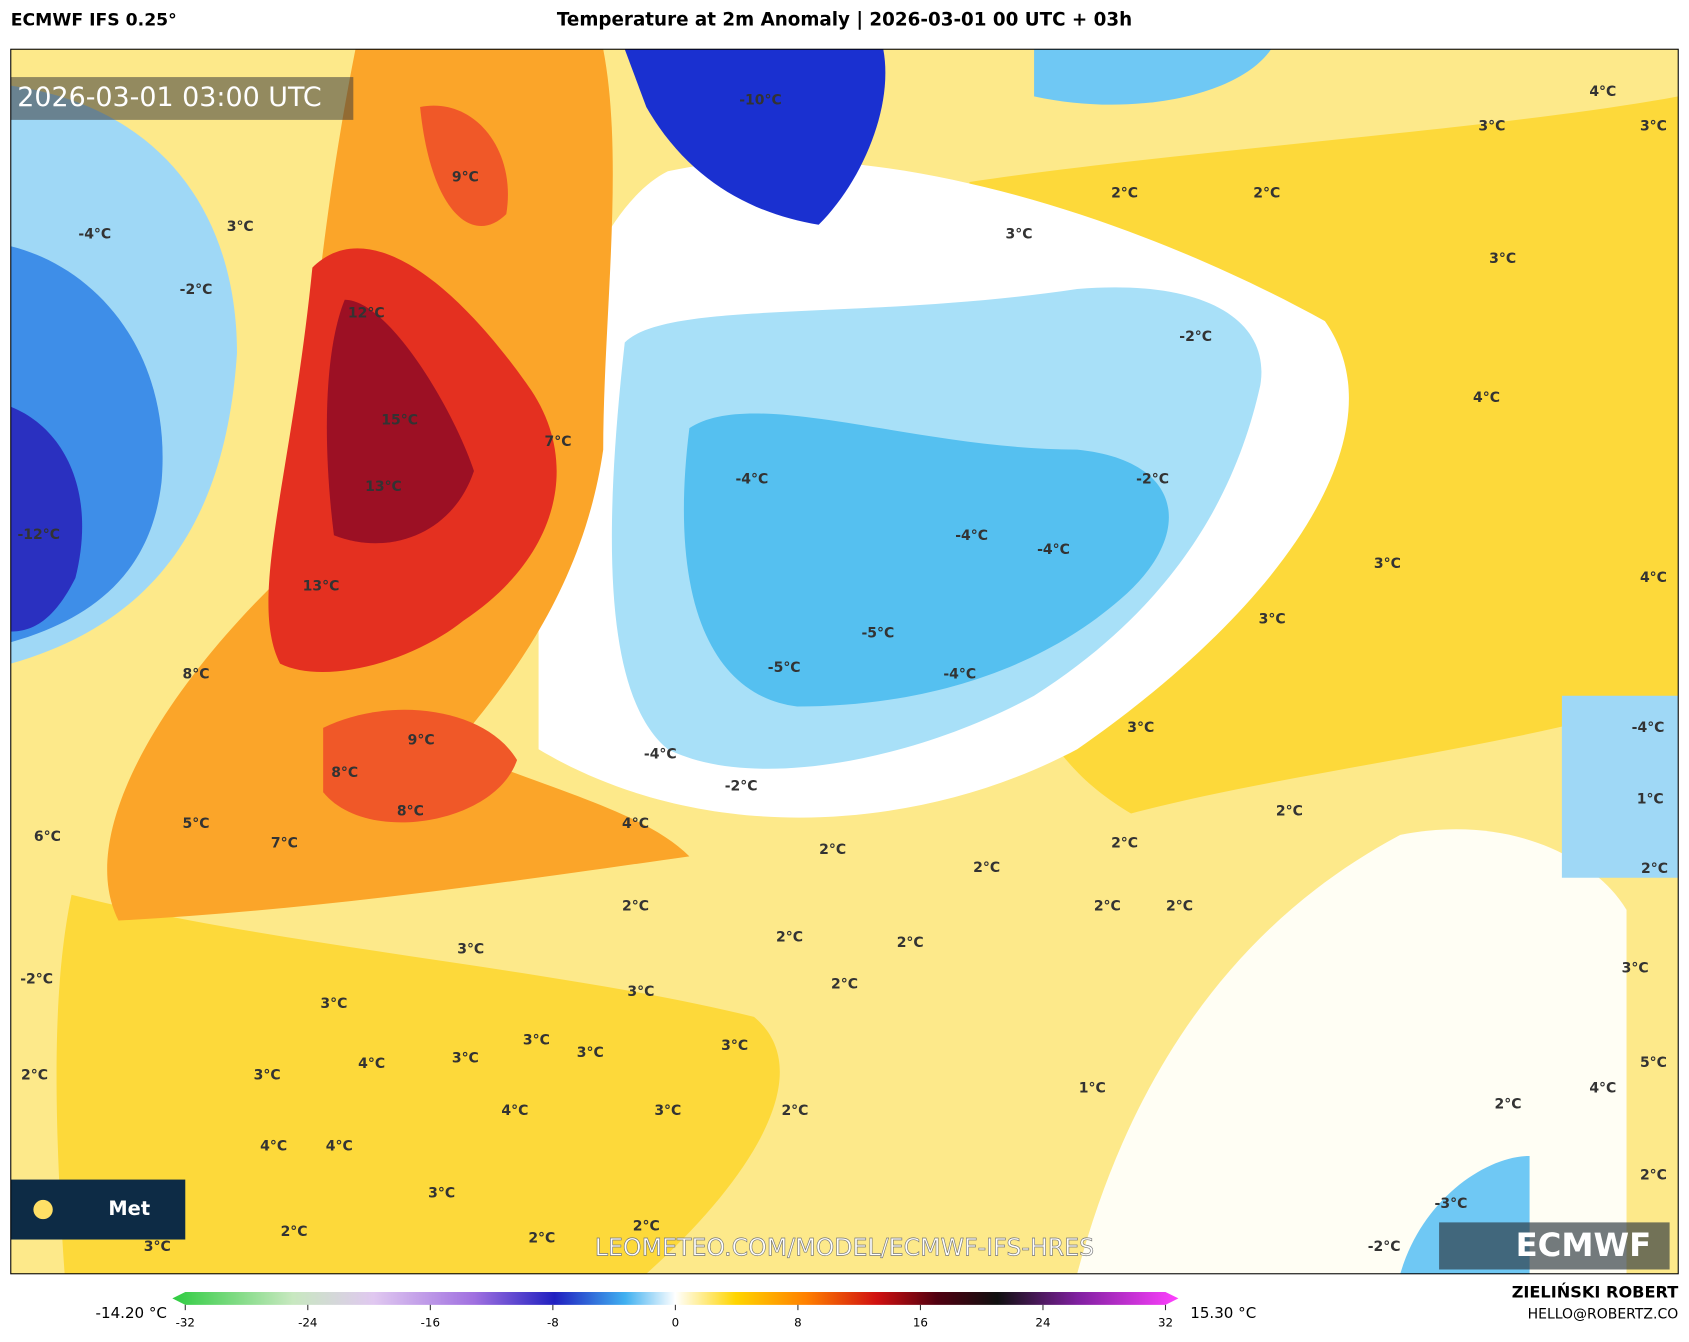 The width and height of the screenshot is (1689, 1342). I want to click on colorbar-tick-label: 32, so click(1165, 1323).